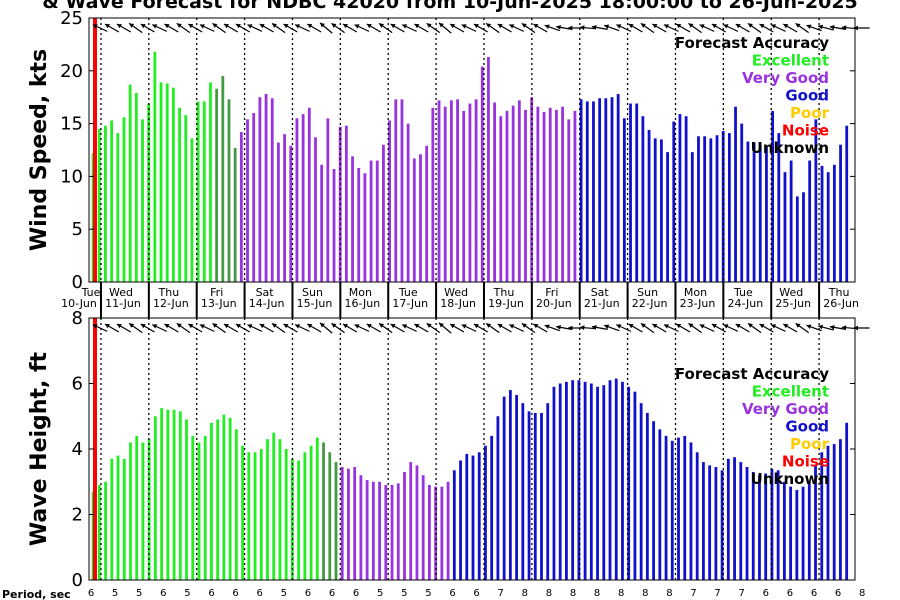  What do you see at coordinates (458, 303) in the screenshot?
I see `date-strip-date: 18-Jun` at bounding box center [458, 303].